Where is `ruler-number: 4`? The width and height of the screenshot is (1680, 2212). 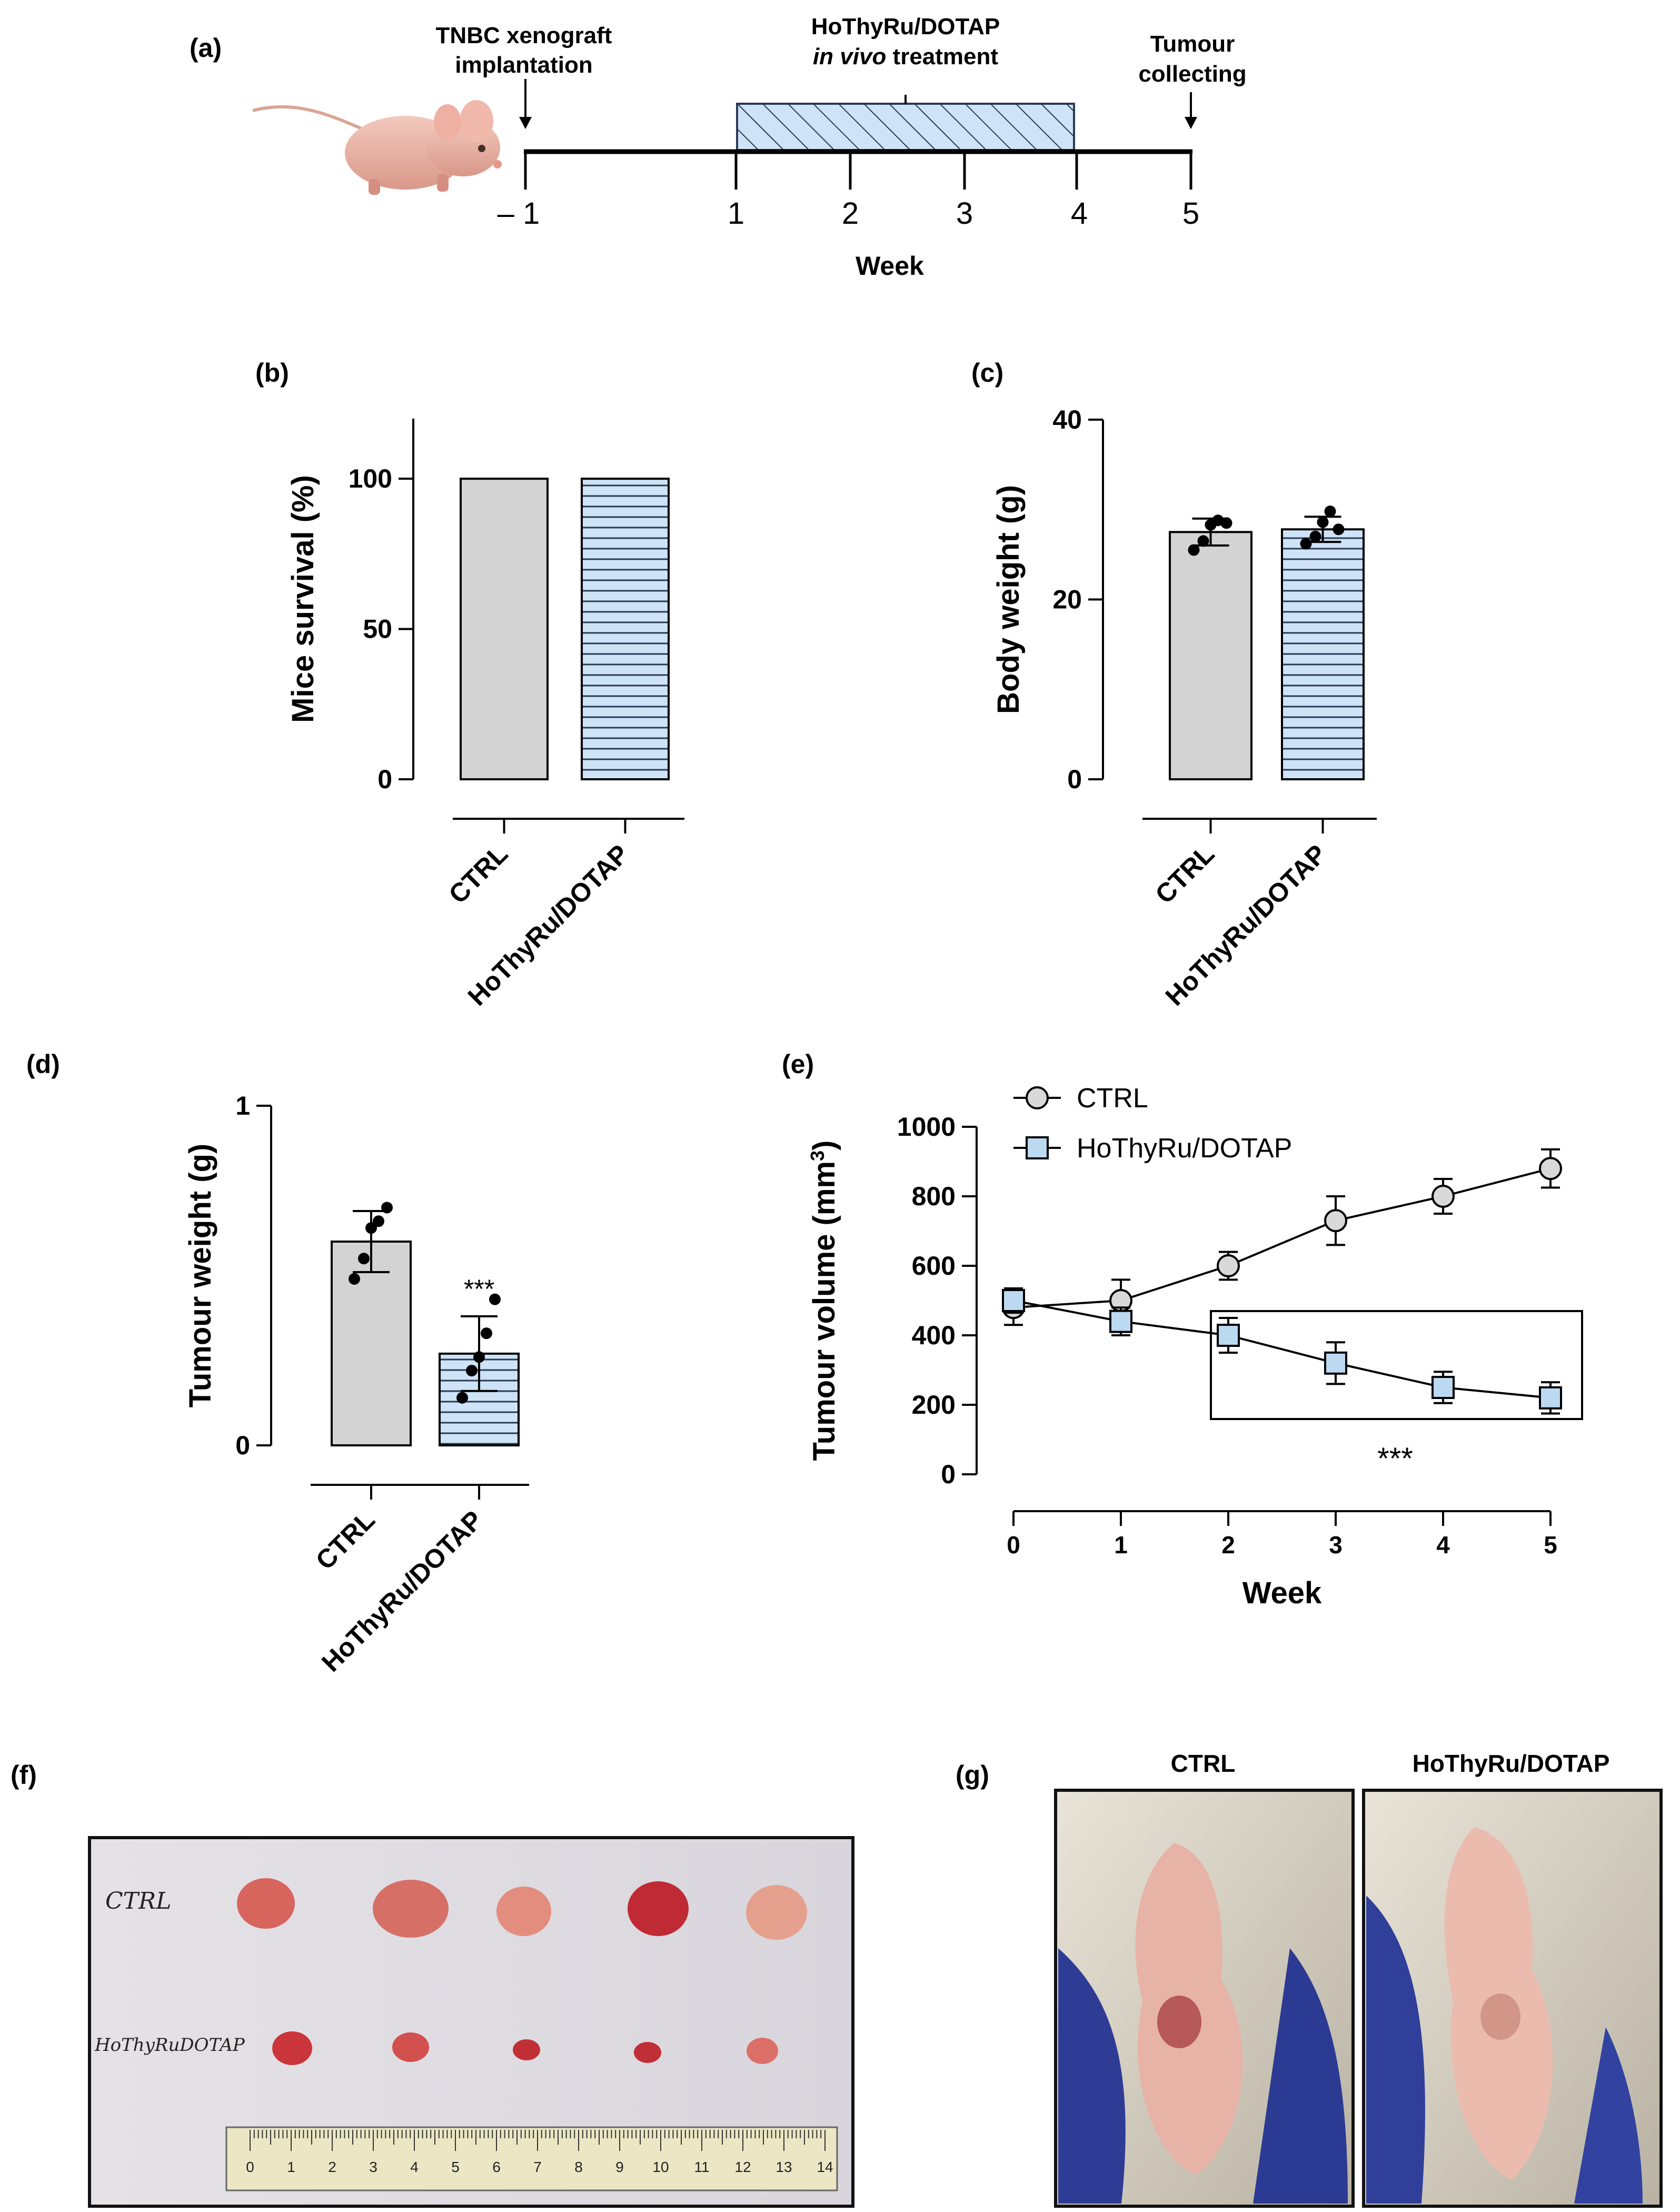 ruler-number: 4 is located at coordinates (414, 2167).